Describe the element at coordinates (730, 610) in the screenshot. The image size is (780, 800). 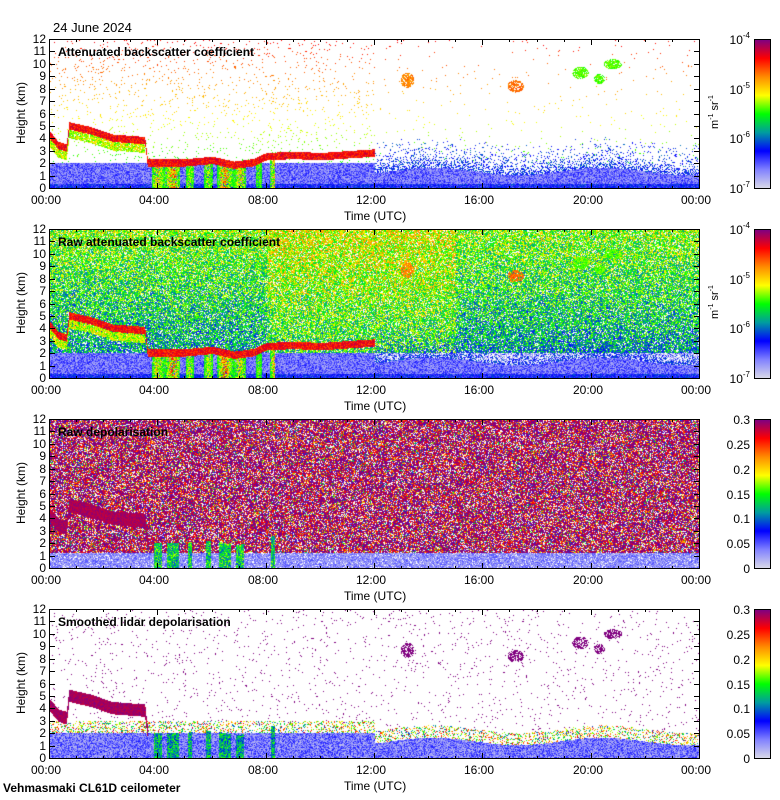
I see `colorbar-tick-label: 0.3` at that location.